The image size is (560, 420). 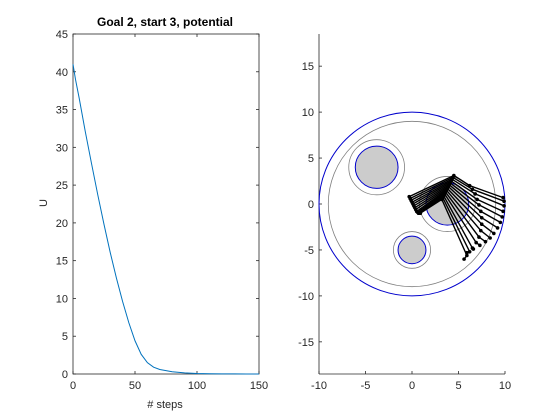 I want to click on y-tick-label: 35, so click(x=62, y=111).